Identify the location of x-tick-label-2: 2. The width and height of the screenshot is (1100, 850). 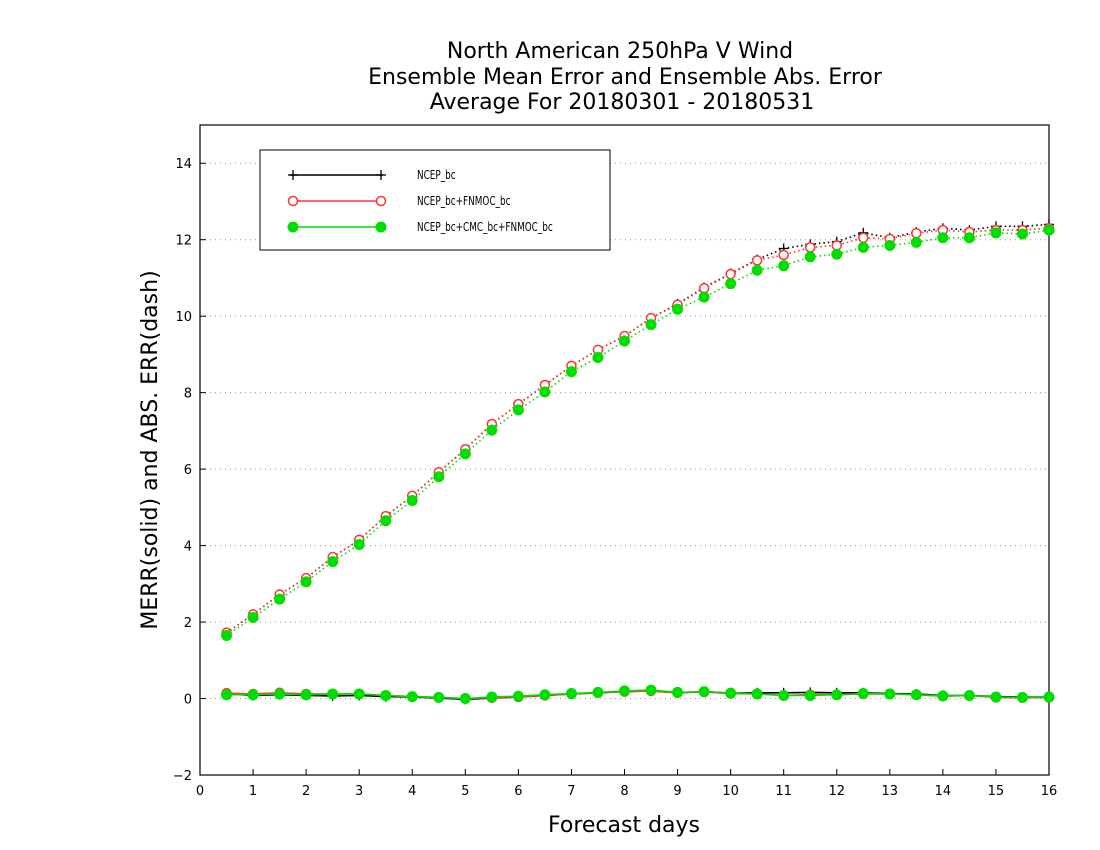
(306, 791).